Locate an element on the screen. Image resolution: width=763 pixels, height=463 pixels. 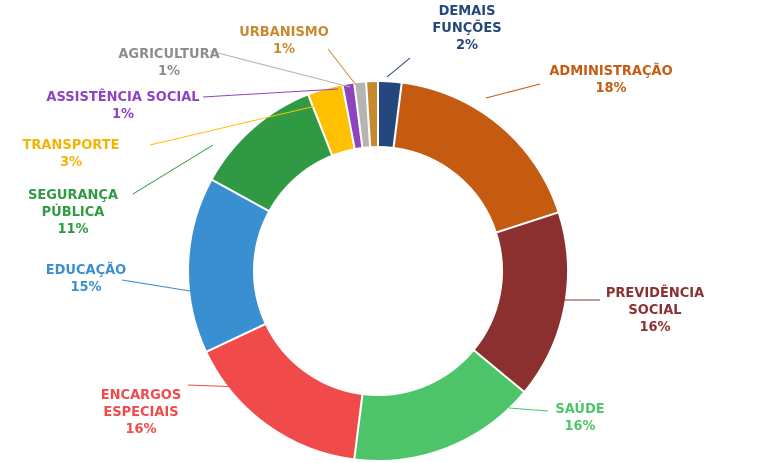
label-agricultura: AGRICULTURA 1% is located at coordinates (168, 63).